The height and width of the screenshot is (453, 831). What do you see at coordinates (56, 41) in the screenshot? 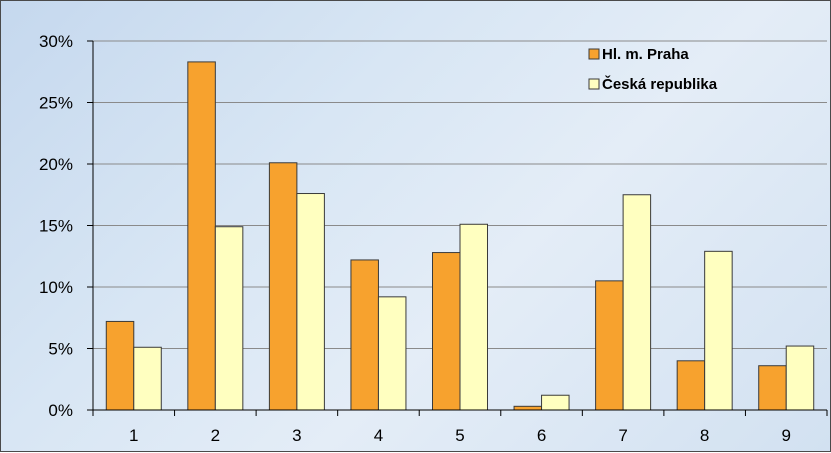
I see `y-tick-label: 30%` at bounding box center [56, 41].